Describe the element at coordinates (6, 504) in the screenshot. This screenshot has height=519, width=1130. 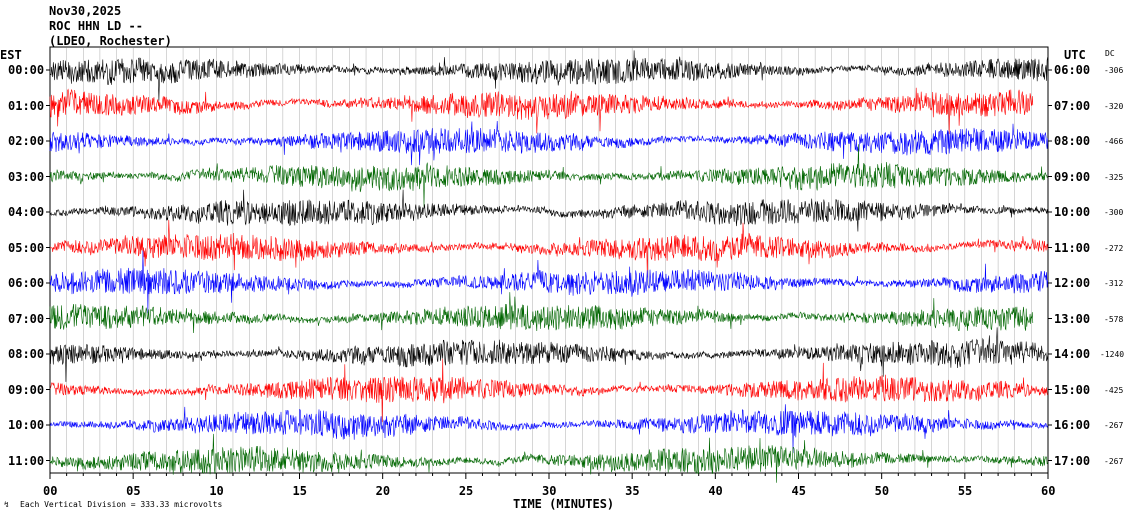
I see `corner-mark: ↯` at that location.